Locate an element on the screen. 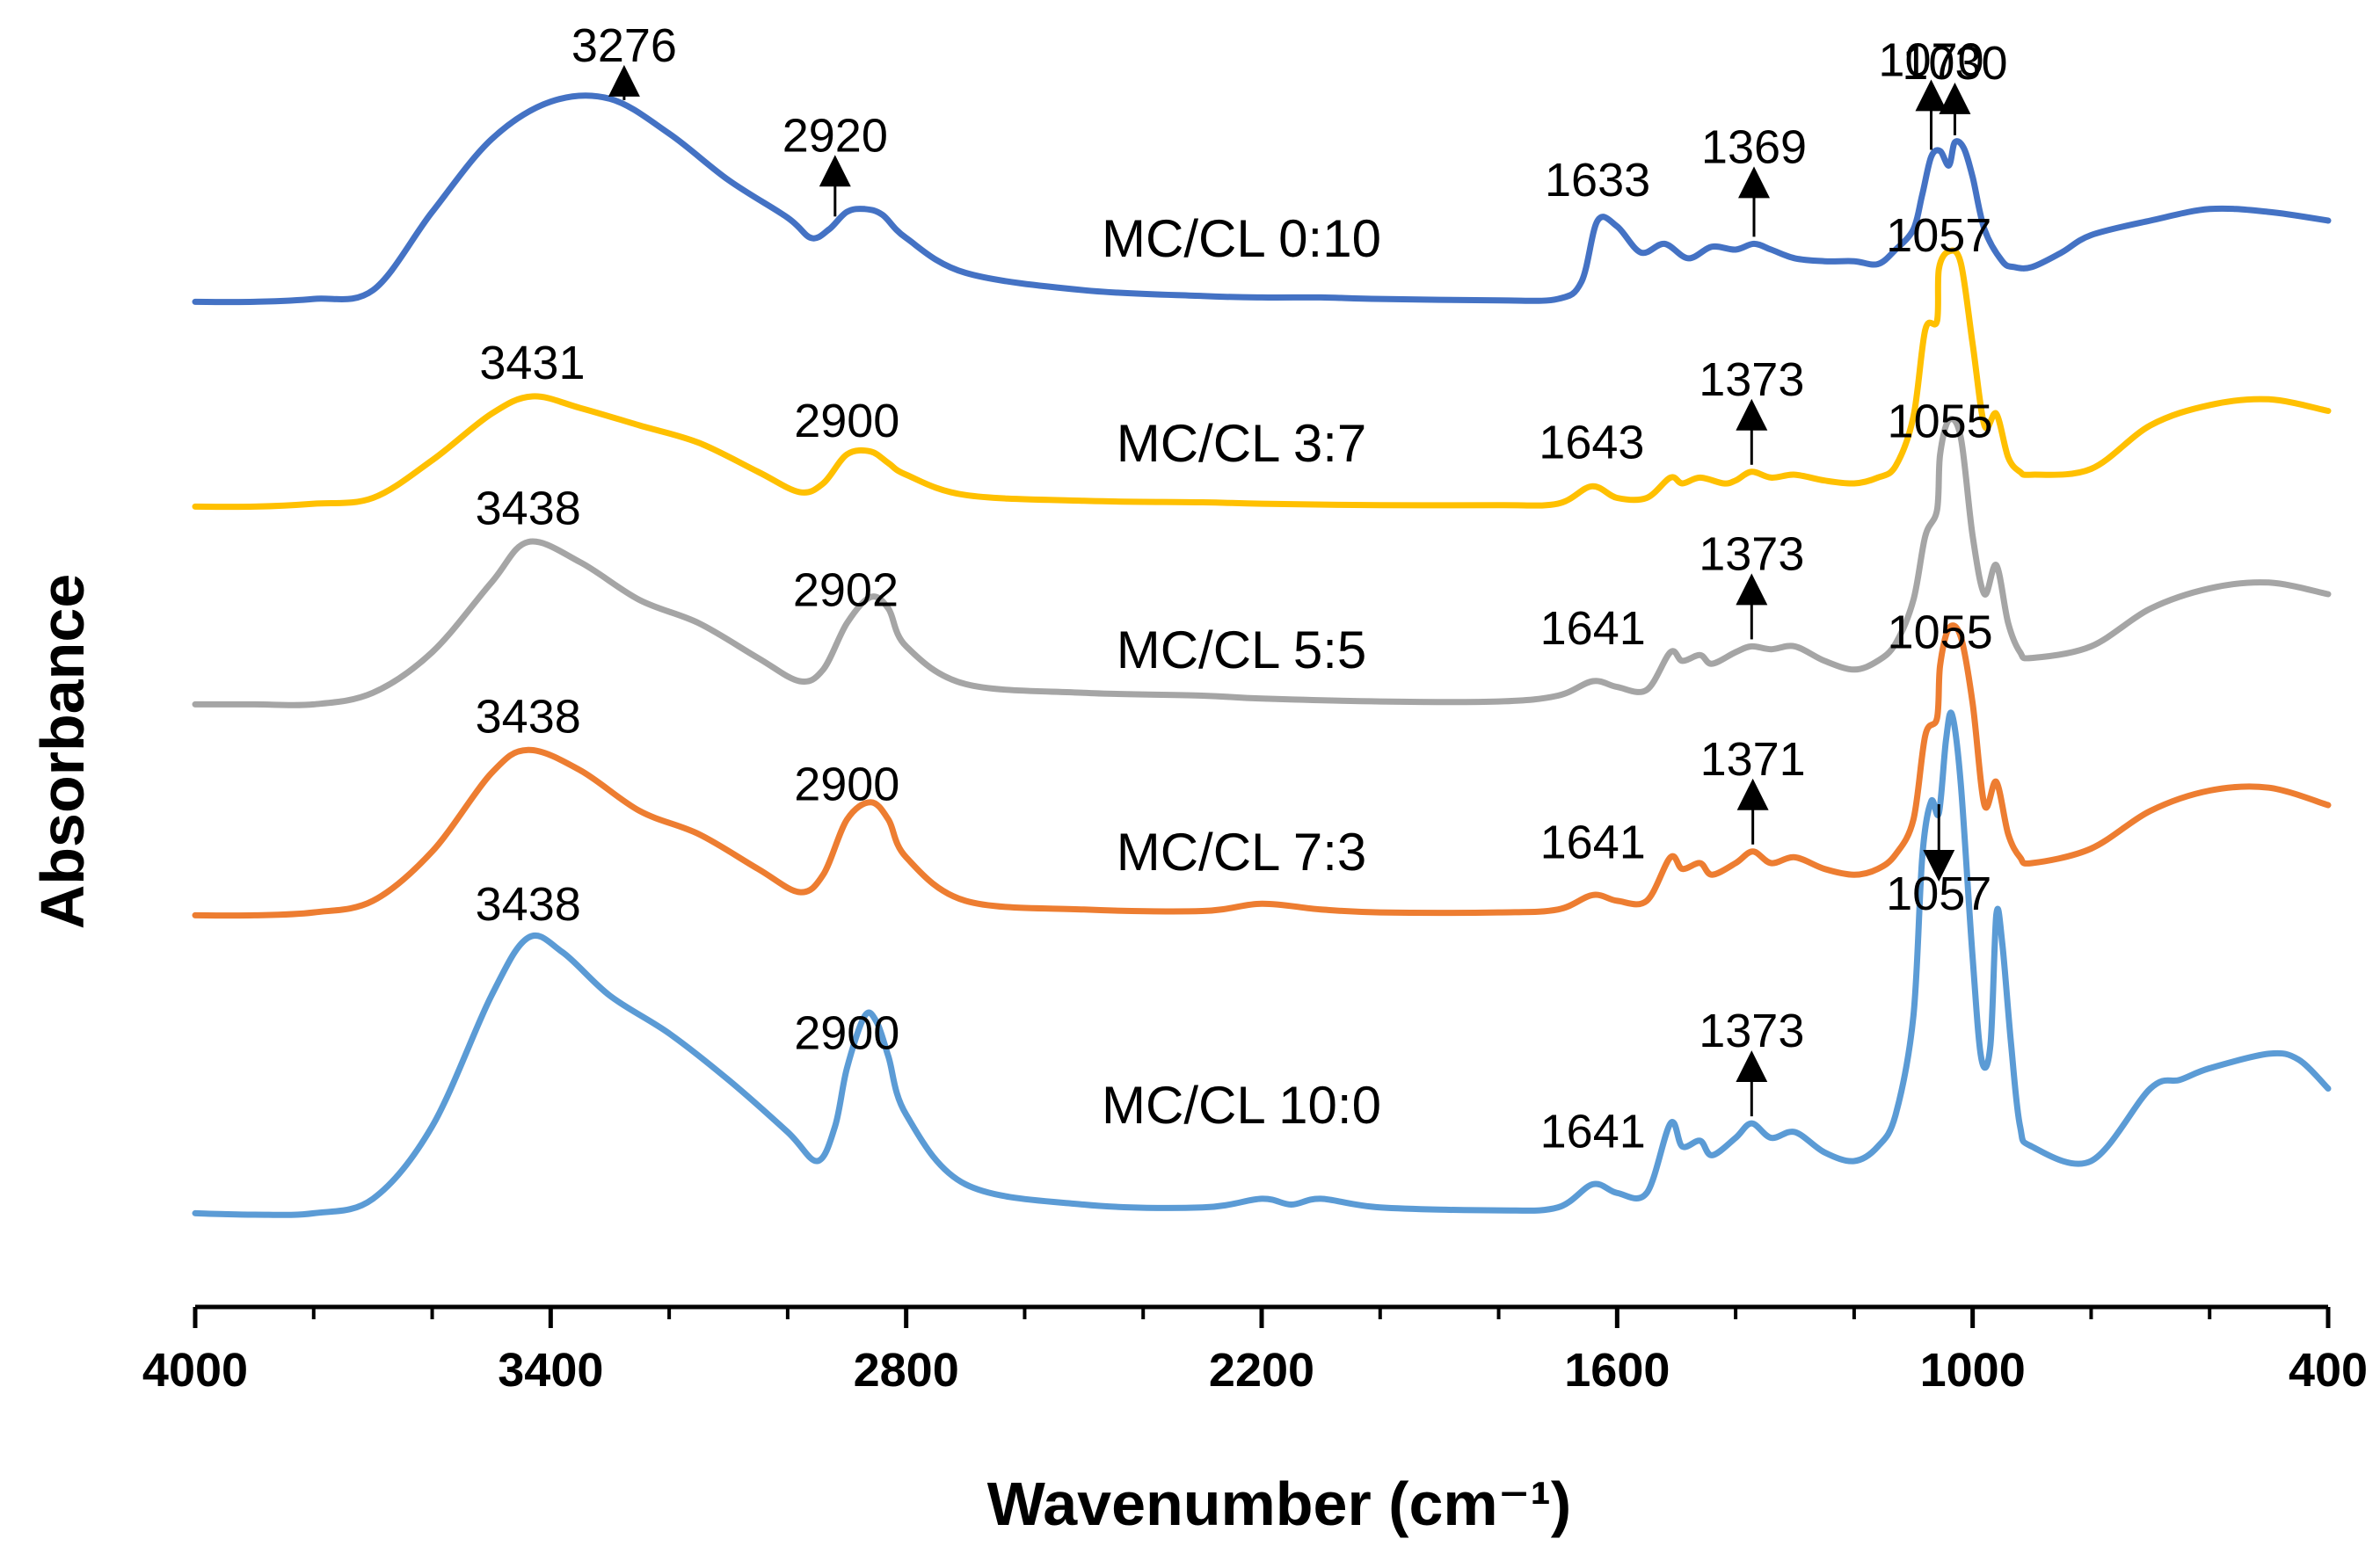 The height and width of the screenshot is (1568, 2380). x-axis-title: Wavenumber (cm⁻¹) is located at coordinates (1279, 1504).